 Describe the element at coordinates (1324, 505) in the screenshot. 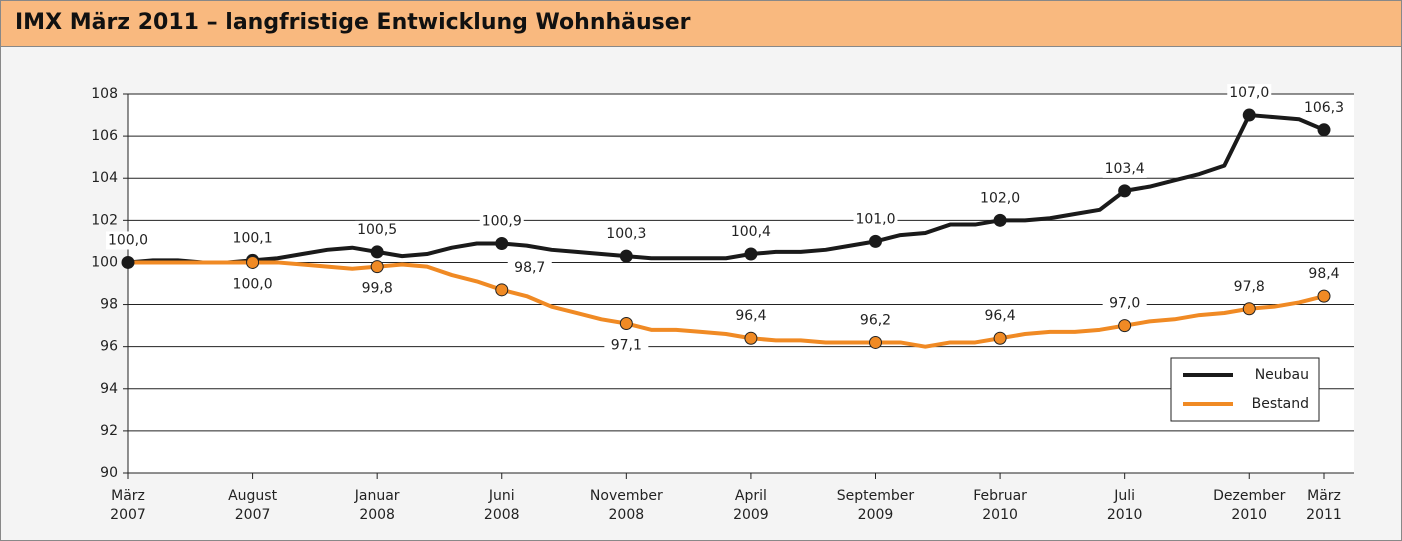

I see `x-tick-label: März 2011` at that location.